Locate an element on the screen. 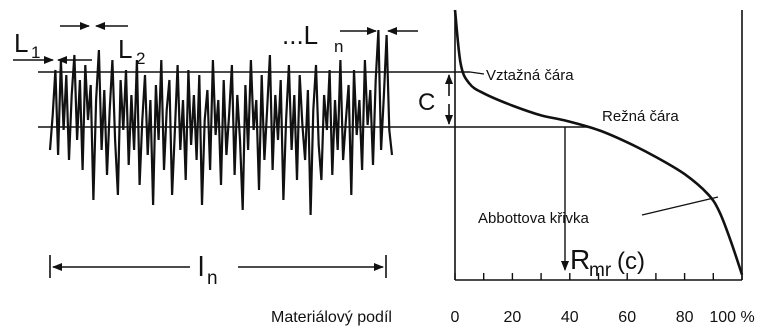  ln-length-label: l is located at coordinates (201, 266).